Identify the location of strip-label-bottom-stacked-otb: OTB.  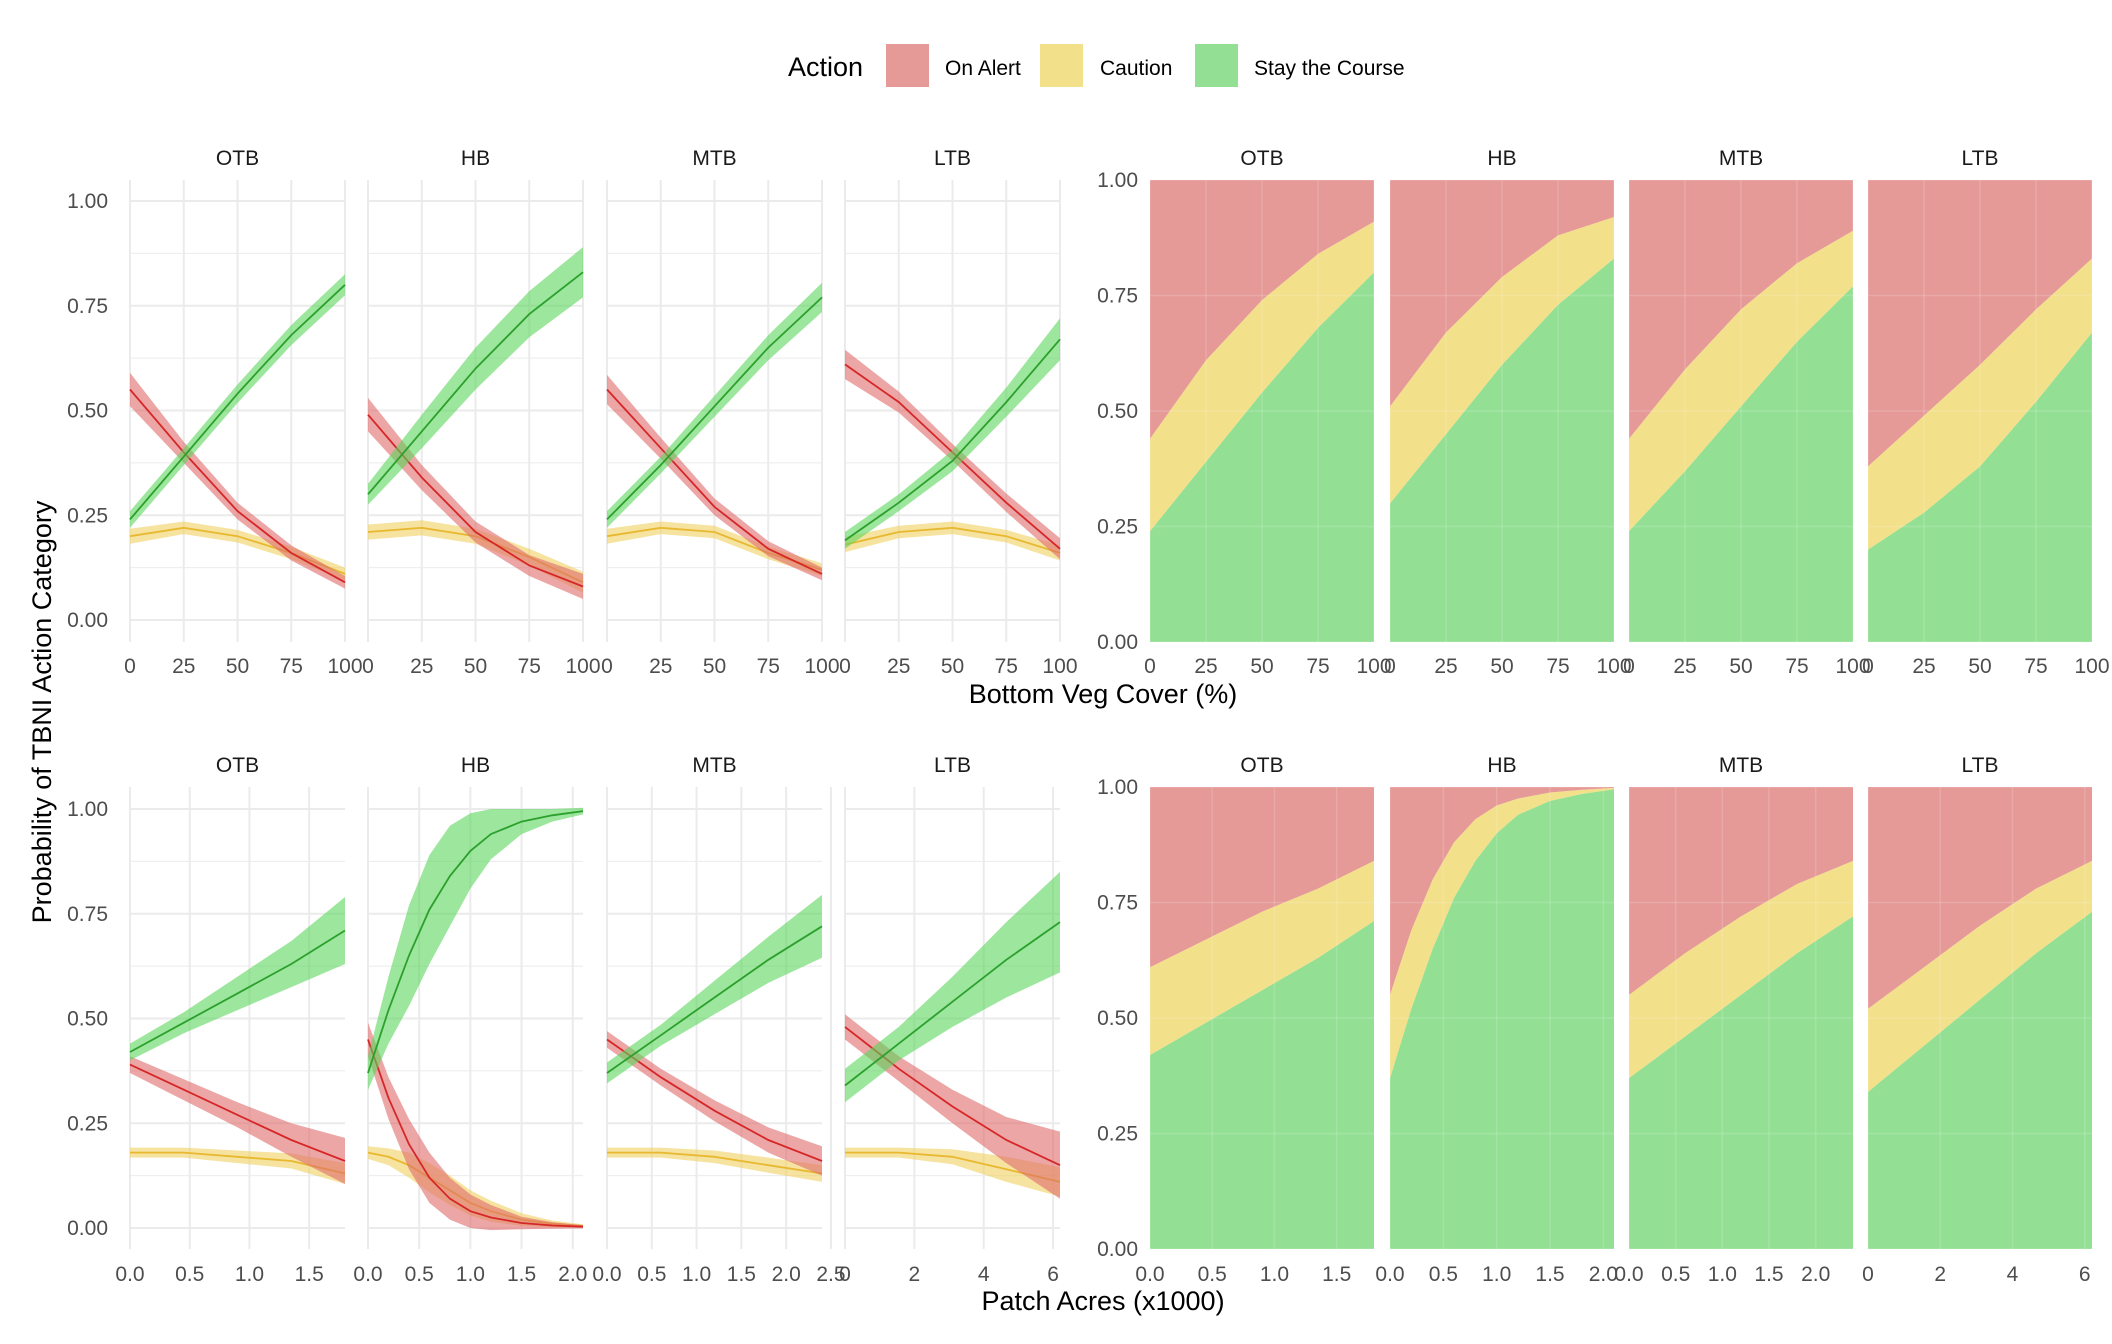
(1261, 765).